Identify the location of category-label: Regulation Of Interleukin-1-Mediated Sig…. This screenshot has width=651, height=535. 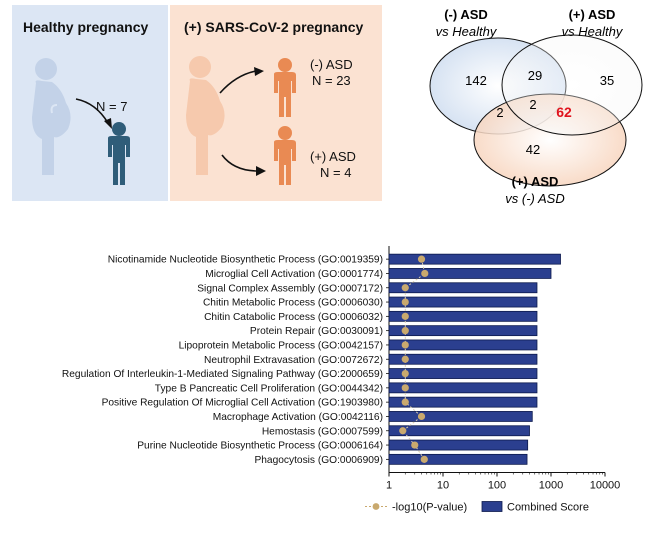
(222, 374).